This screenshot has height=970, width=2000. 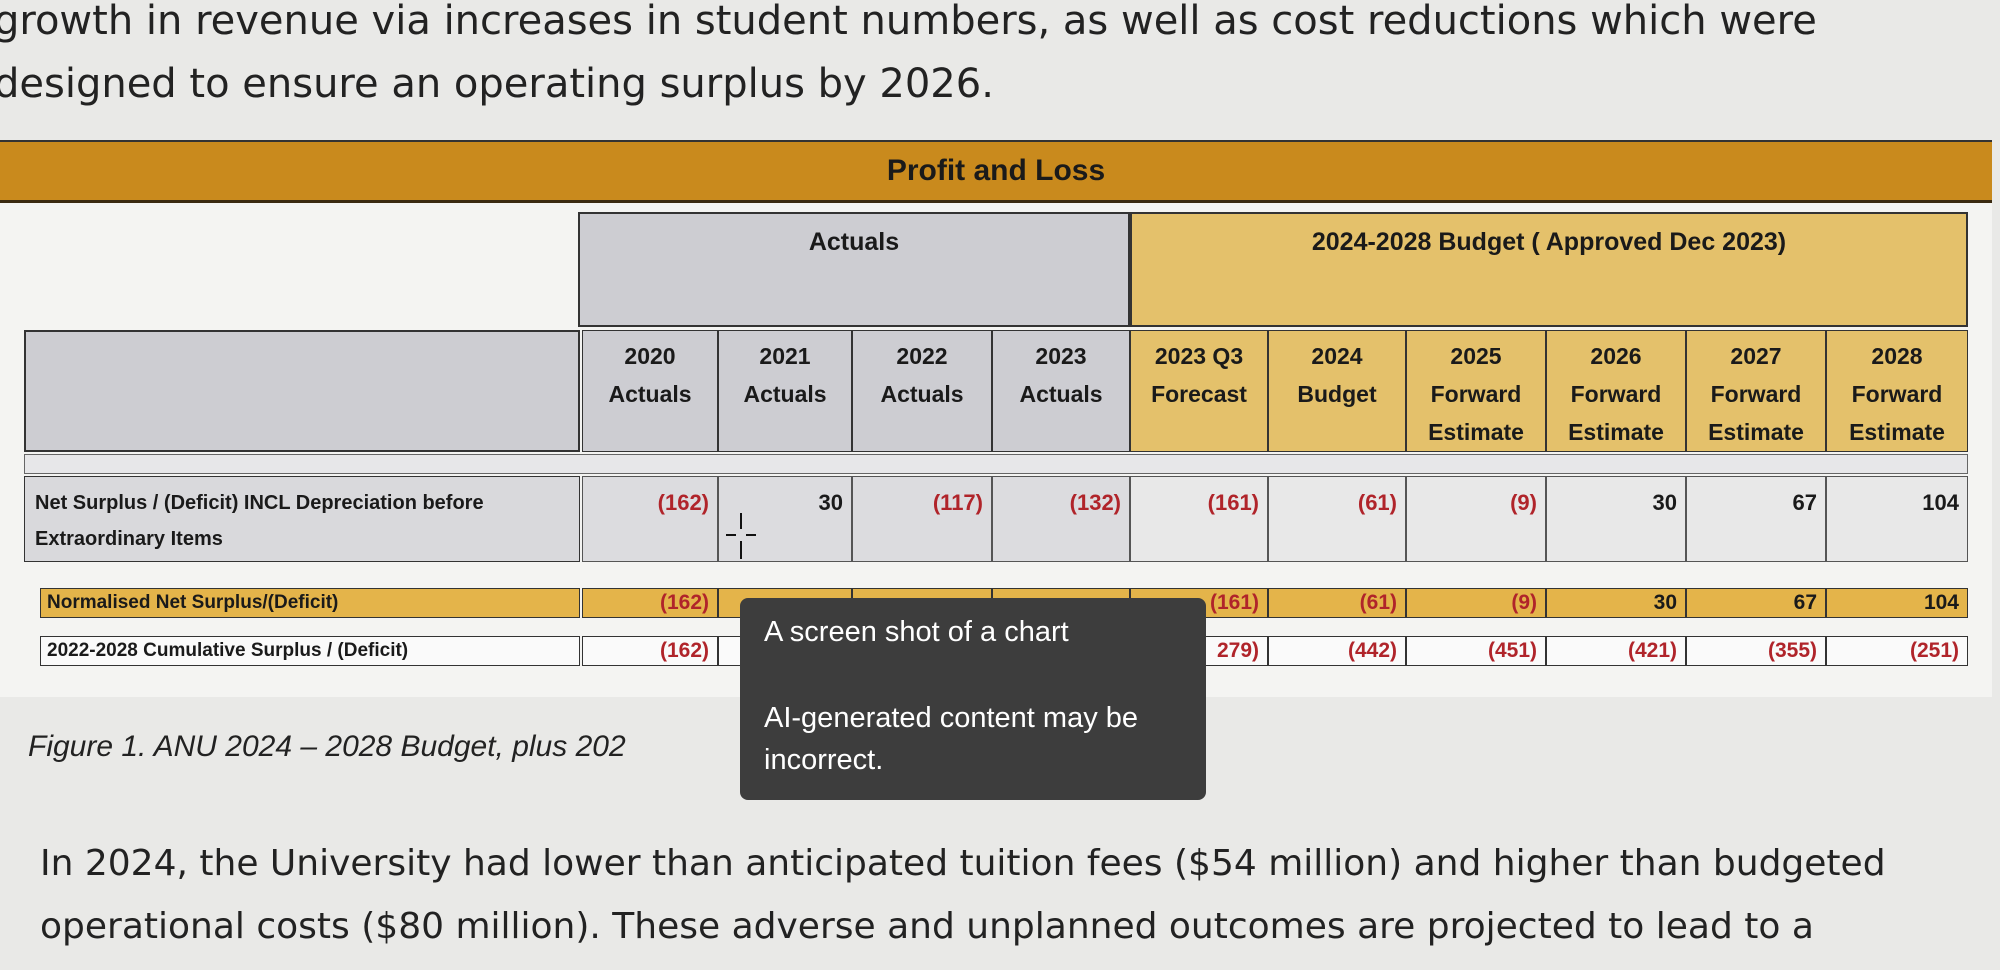 What do you see at coordinates (1337, 356) in the screenshot?
I see `column-header-l1: 2024` at bounding box center [1337, 356].